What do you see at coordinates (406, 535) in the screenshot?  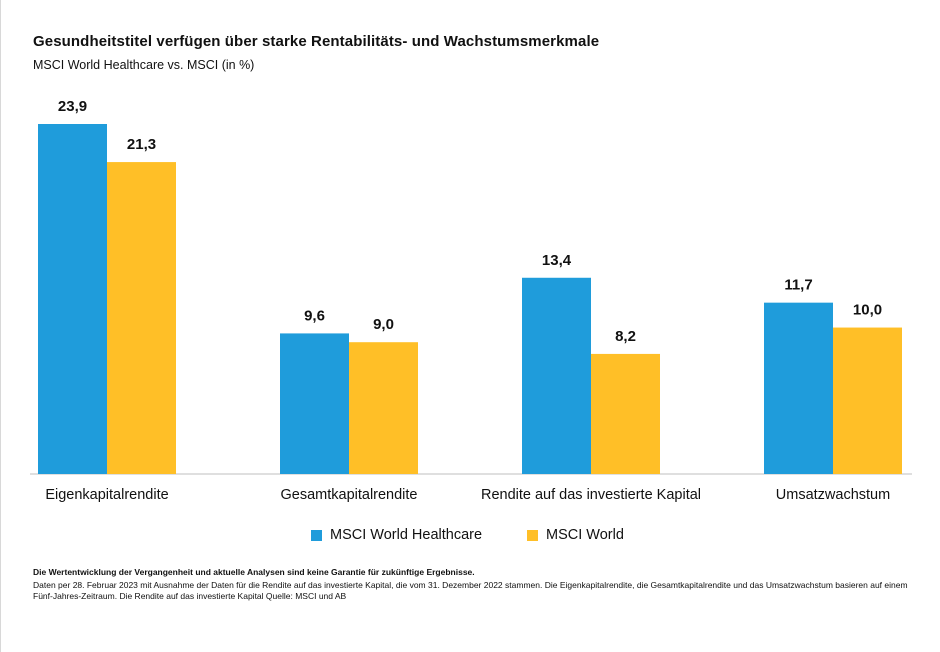 I see `legend-label-healthcare: MSCI World Healthcare` at bounding box center [406, 535].